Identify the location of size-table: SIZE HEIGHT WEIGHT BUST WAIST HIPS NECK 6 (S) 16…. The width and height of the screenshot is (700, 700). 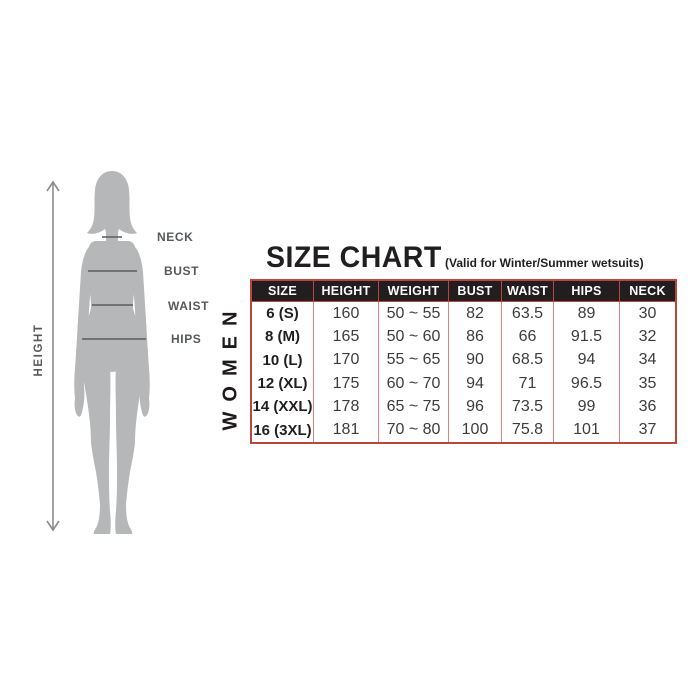
(463, 361).